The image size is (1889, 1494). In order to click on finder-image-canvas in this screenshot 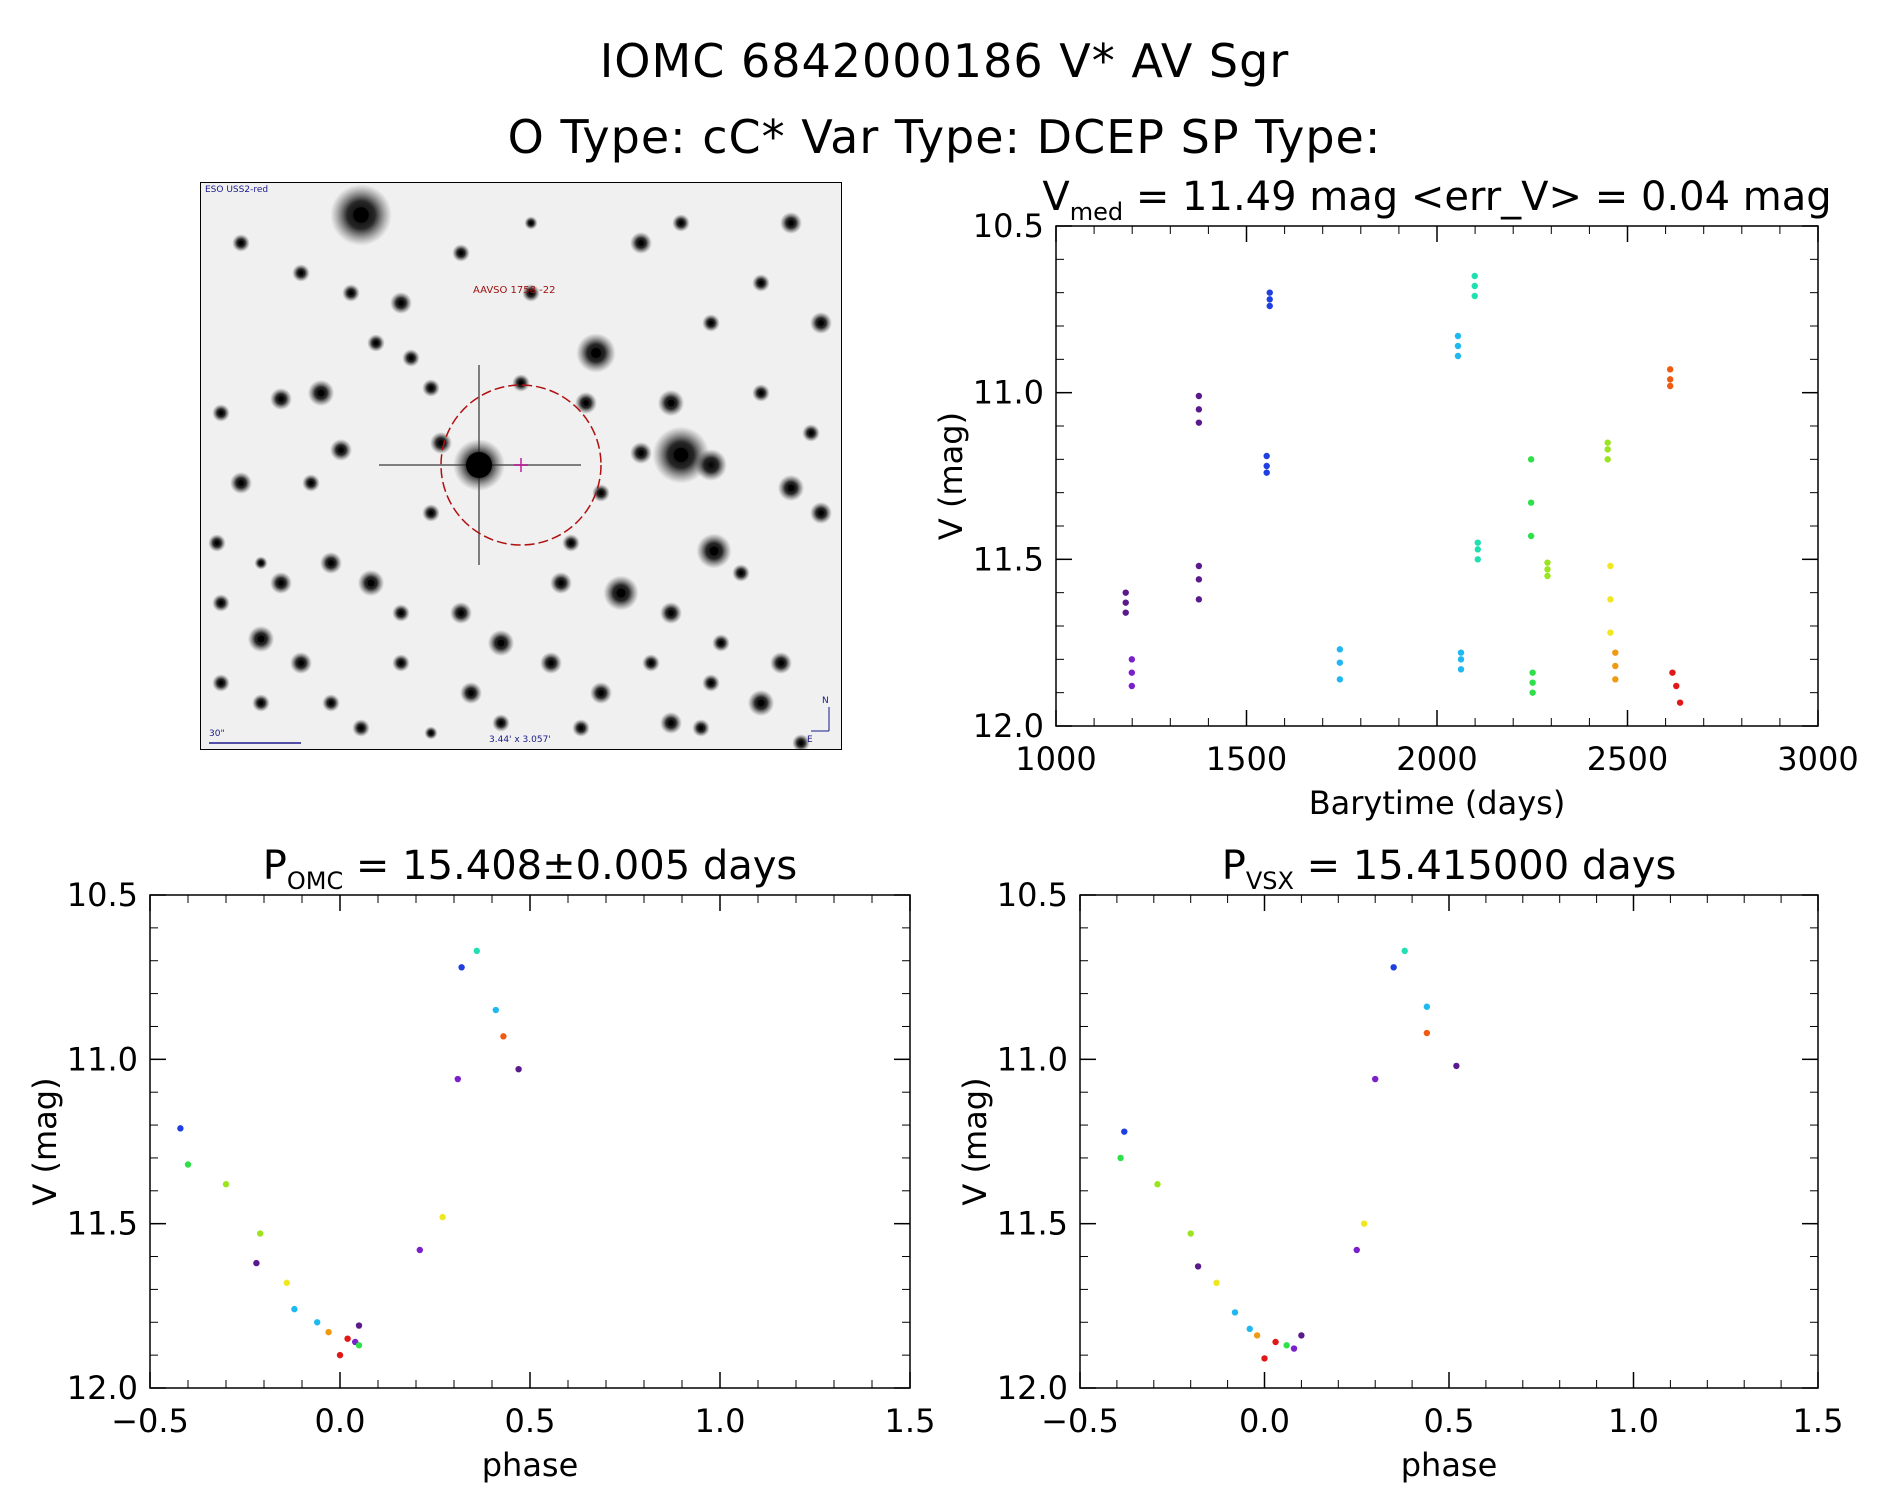, I will do `click(521, 466)`.